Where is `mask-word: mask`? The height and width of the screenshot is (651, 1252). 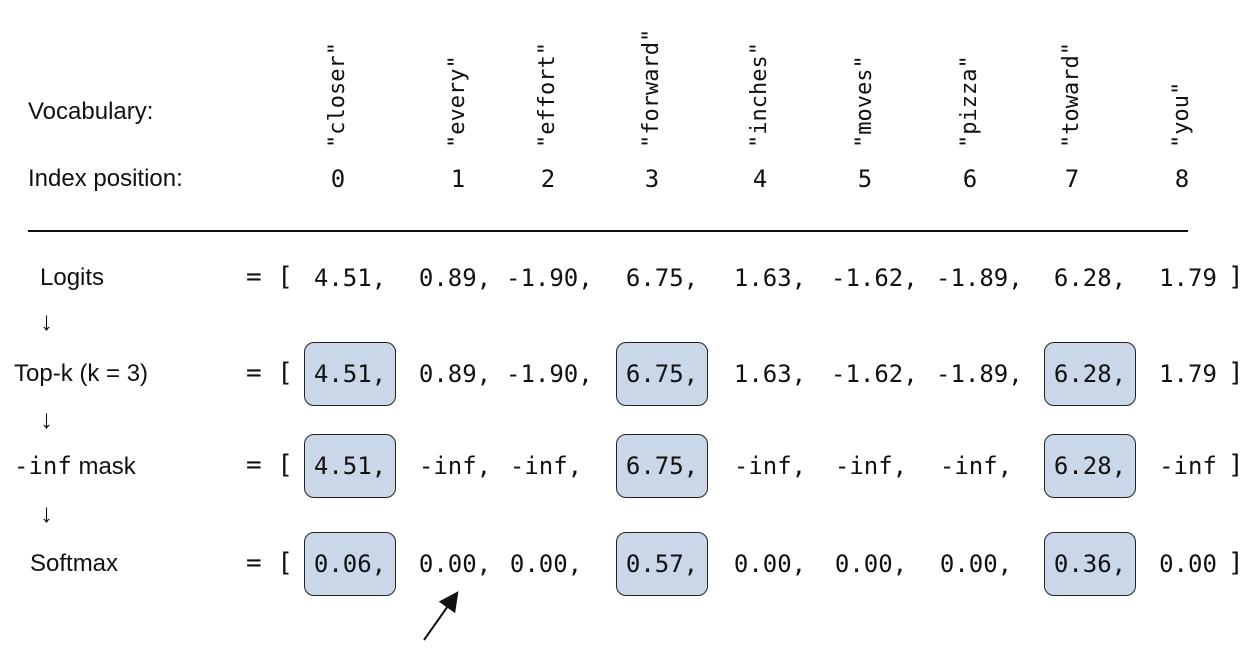
mask-word: mask is located at coordinates (103, 466).